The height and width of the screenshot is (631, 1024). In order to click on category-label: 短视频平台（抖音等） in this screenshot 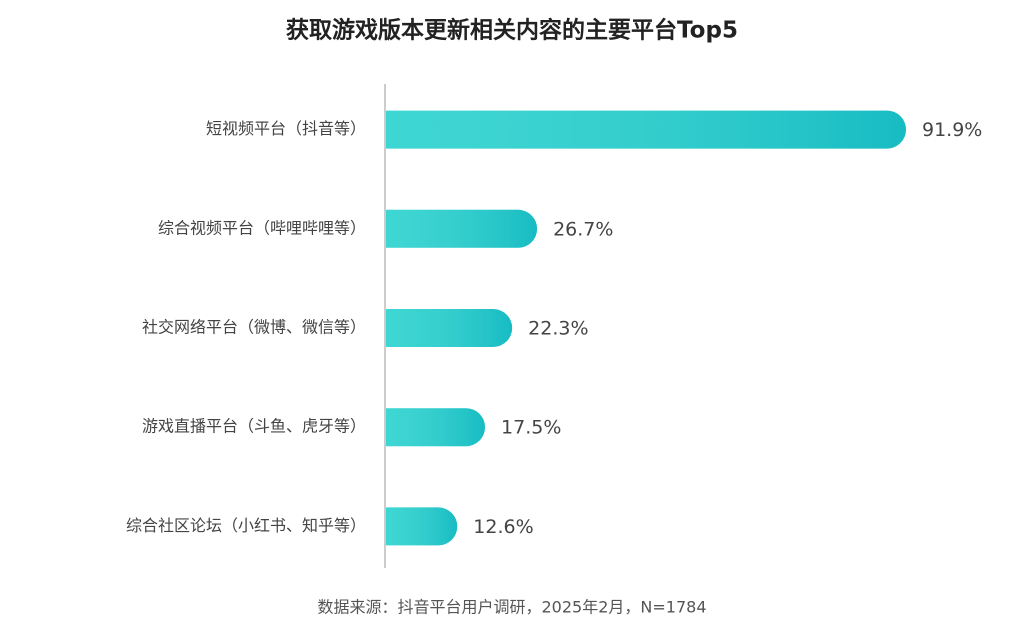, I will do `click(286, 128)`.